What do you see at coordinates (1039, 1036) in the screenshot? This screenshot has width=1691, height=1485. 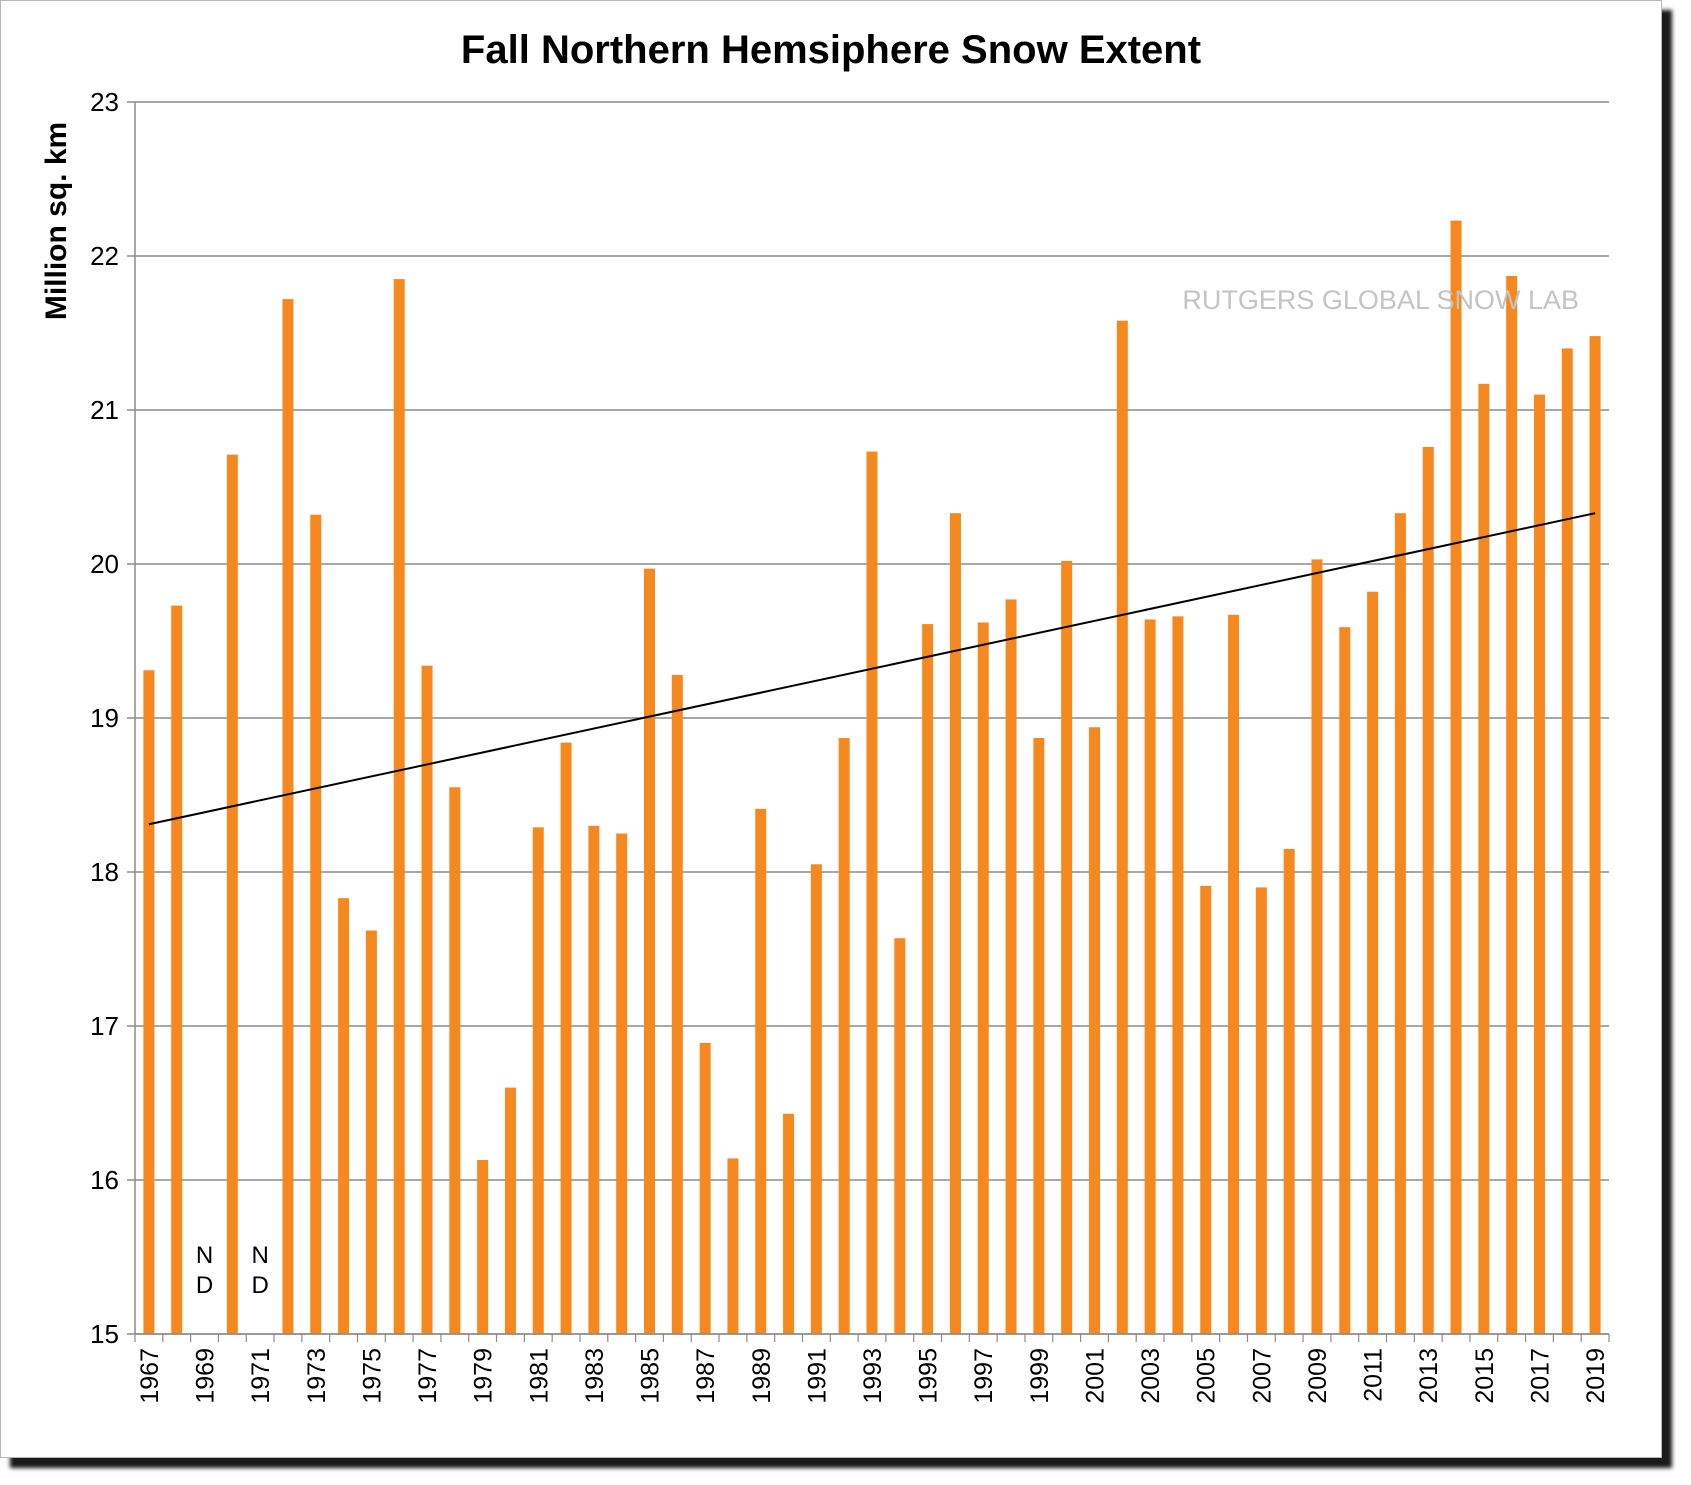 I see `bar-1999` at bounding box center [1039, 1036].